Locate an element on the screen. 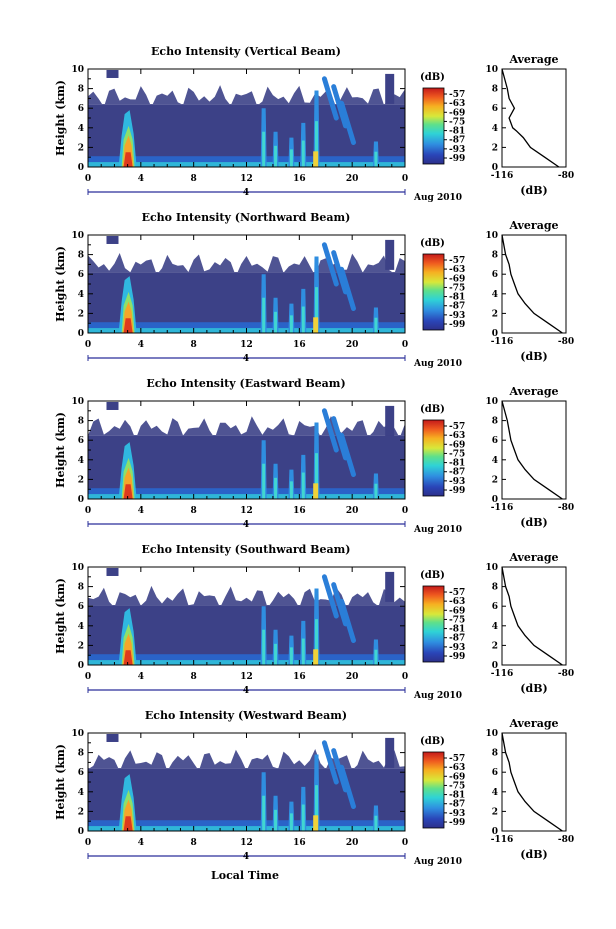  colorbar-tick-label: -75 is located at coordinates (457, 122).